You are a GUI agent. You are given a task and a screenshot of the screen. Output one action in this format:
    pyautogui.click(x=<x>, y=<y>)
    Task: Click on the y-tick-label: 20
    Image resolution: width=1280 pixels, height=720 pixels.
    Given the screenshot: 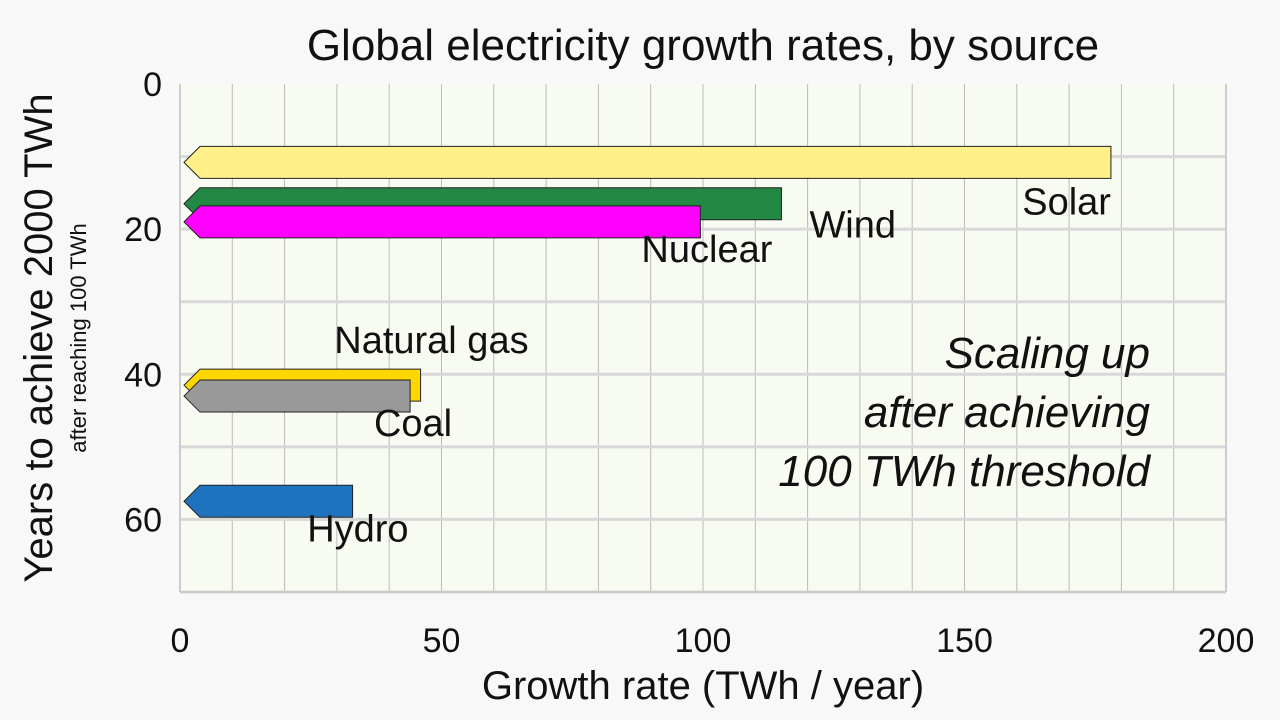 What is the action you would take?
    pyautogui.click(x=143, y=230)
    